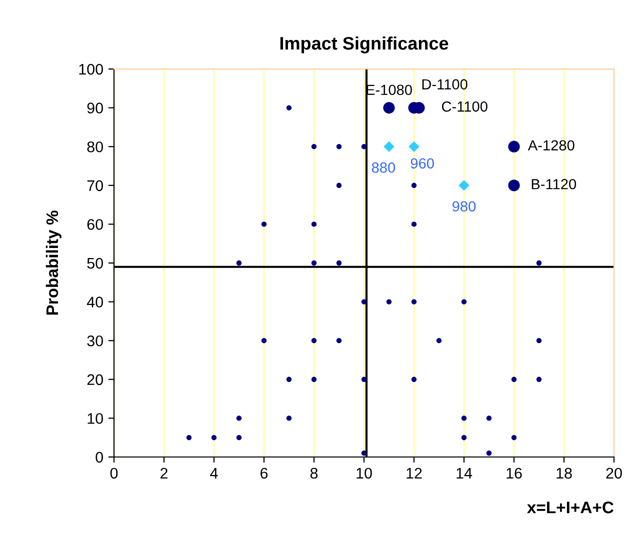 Image resolution: width=637 pixels, height=550 pixels. What do you see at coordinates (570, 508) in the screenshot?
I see `x-axis-title: x=L+I+A+C` at bounding box center [570, 508].